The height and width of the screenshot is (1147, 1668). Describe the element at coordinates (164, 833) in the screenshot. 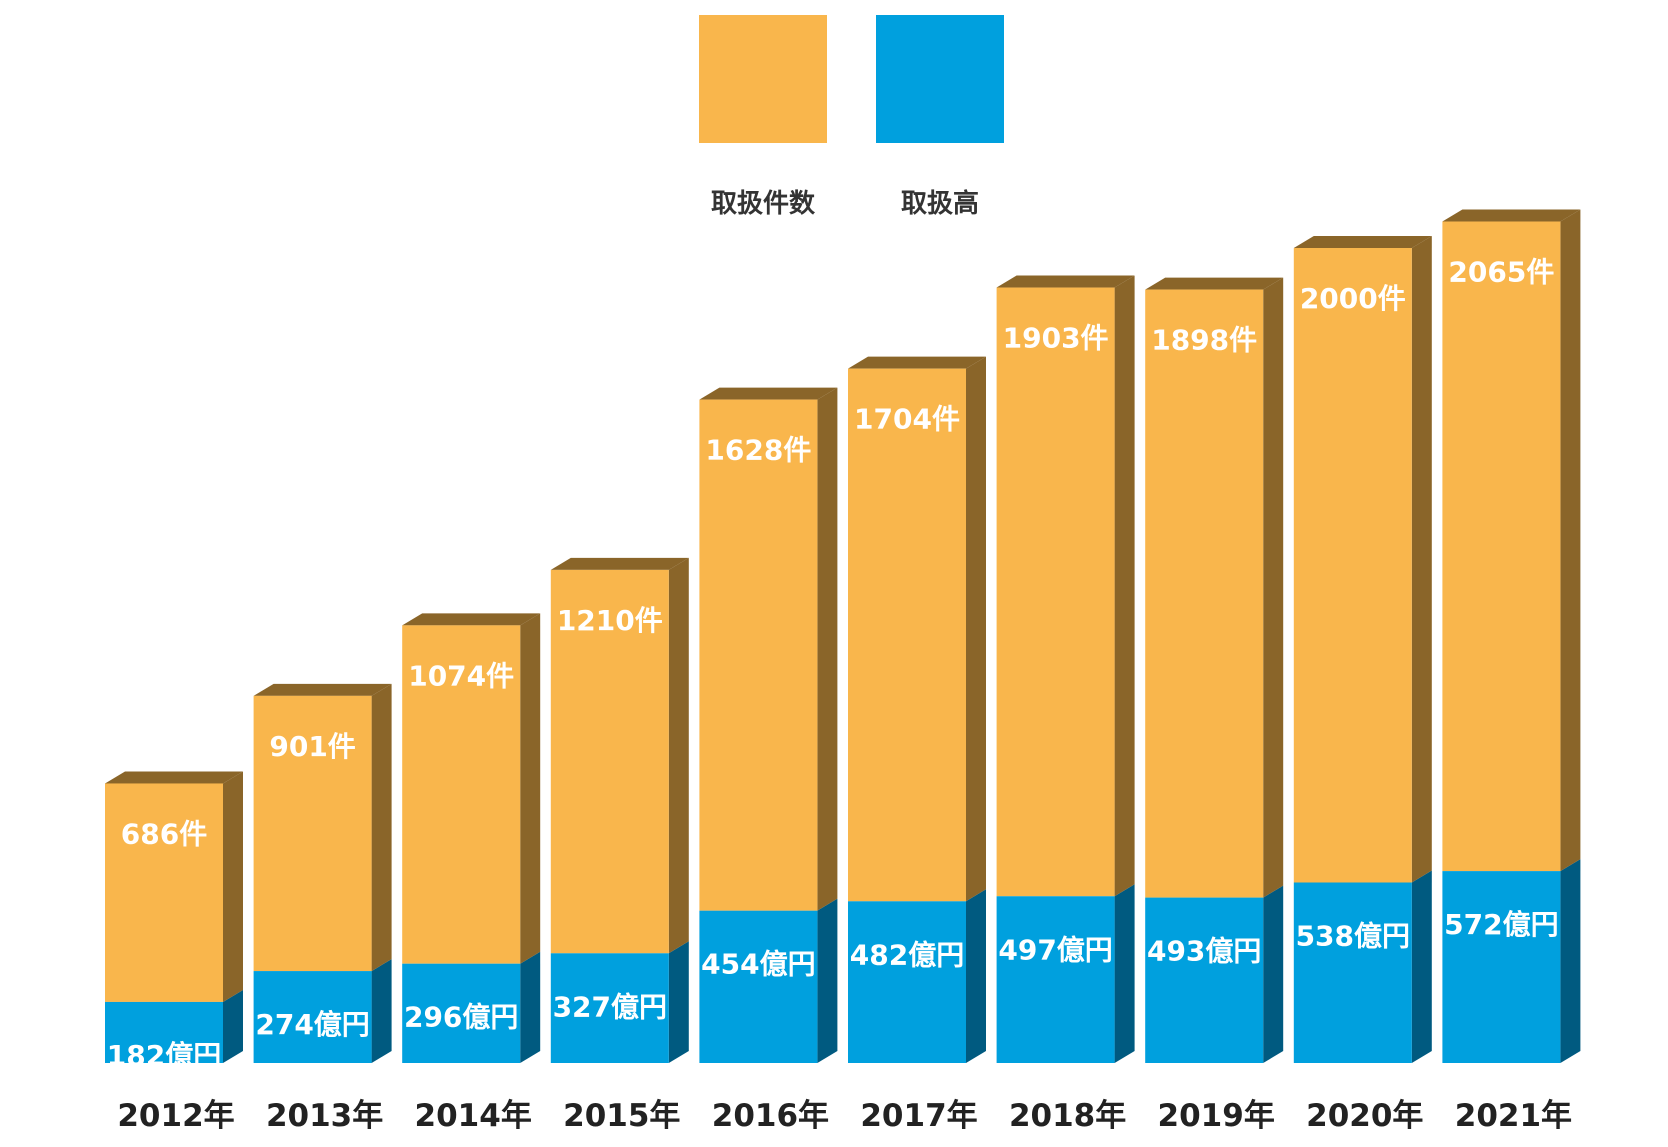

I see `bar-count-label: 686件` at that location.